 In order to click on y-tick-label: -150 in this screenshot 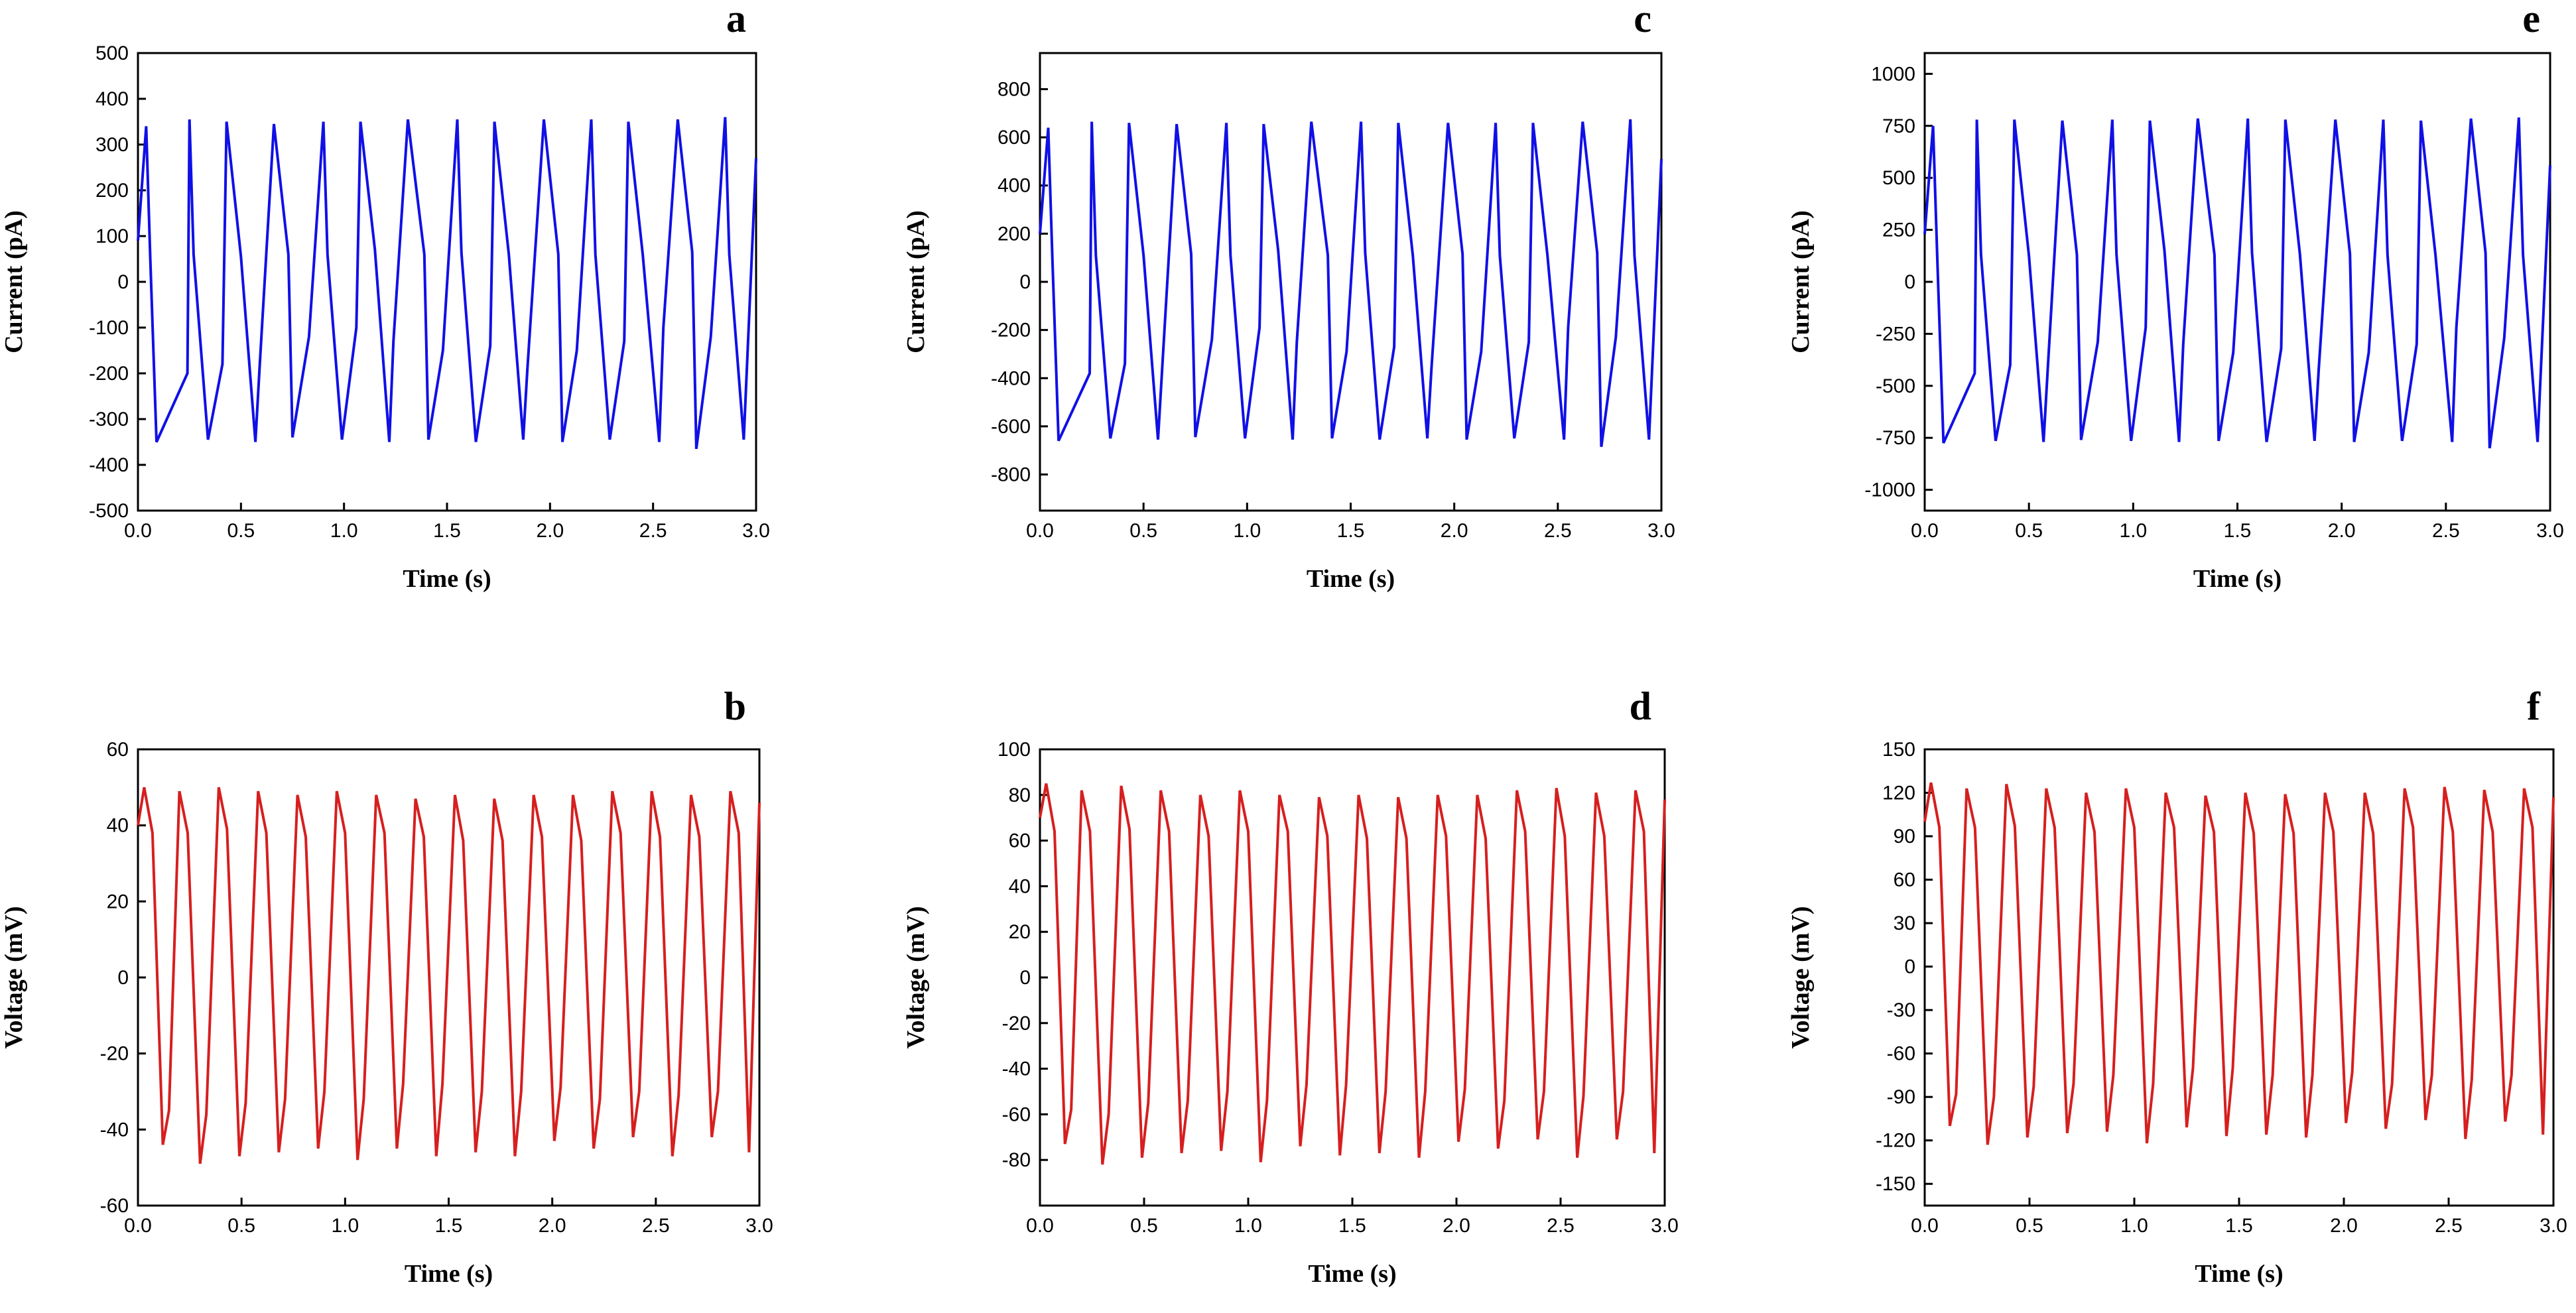, I will do `click(1896, 1184)`.